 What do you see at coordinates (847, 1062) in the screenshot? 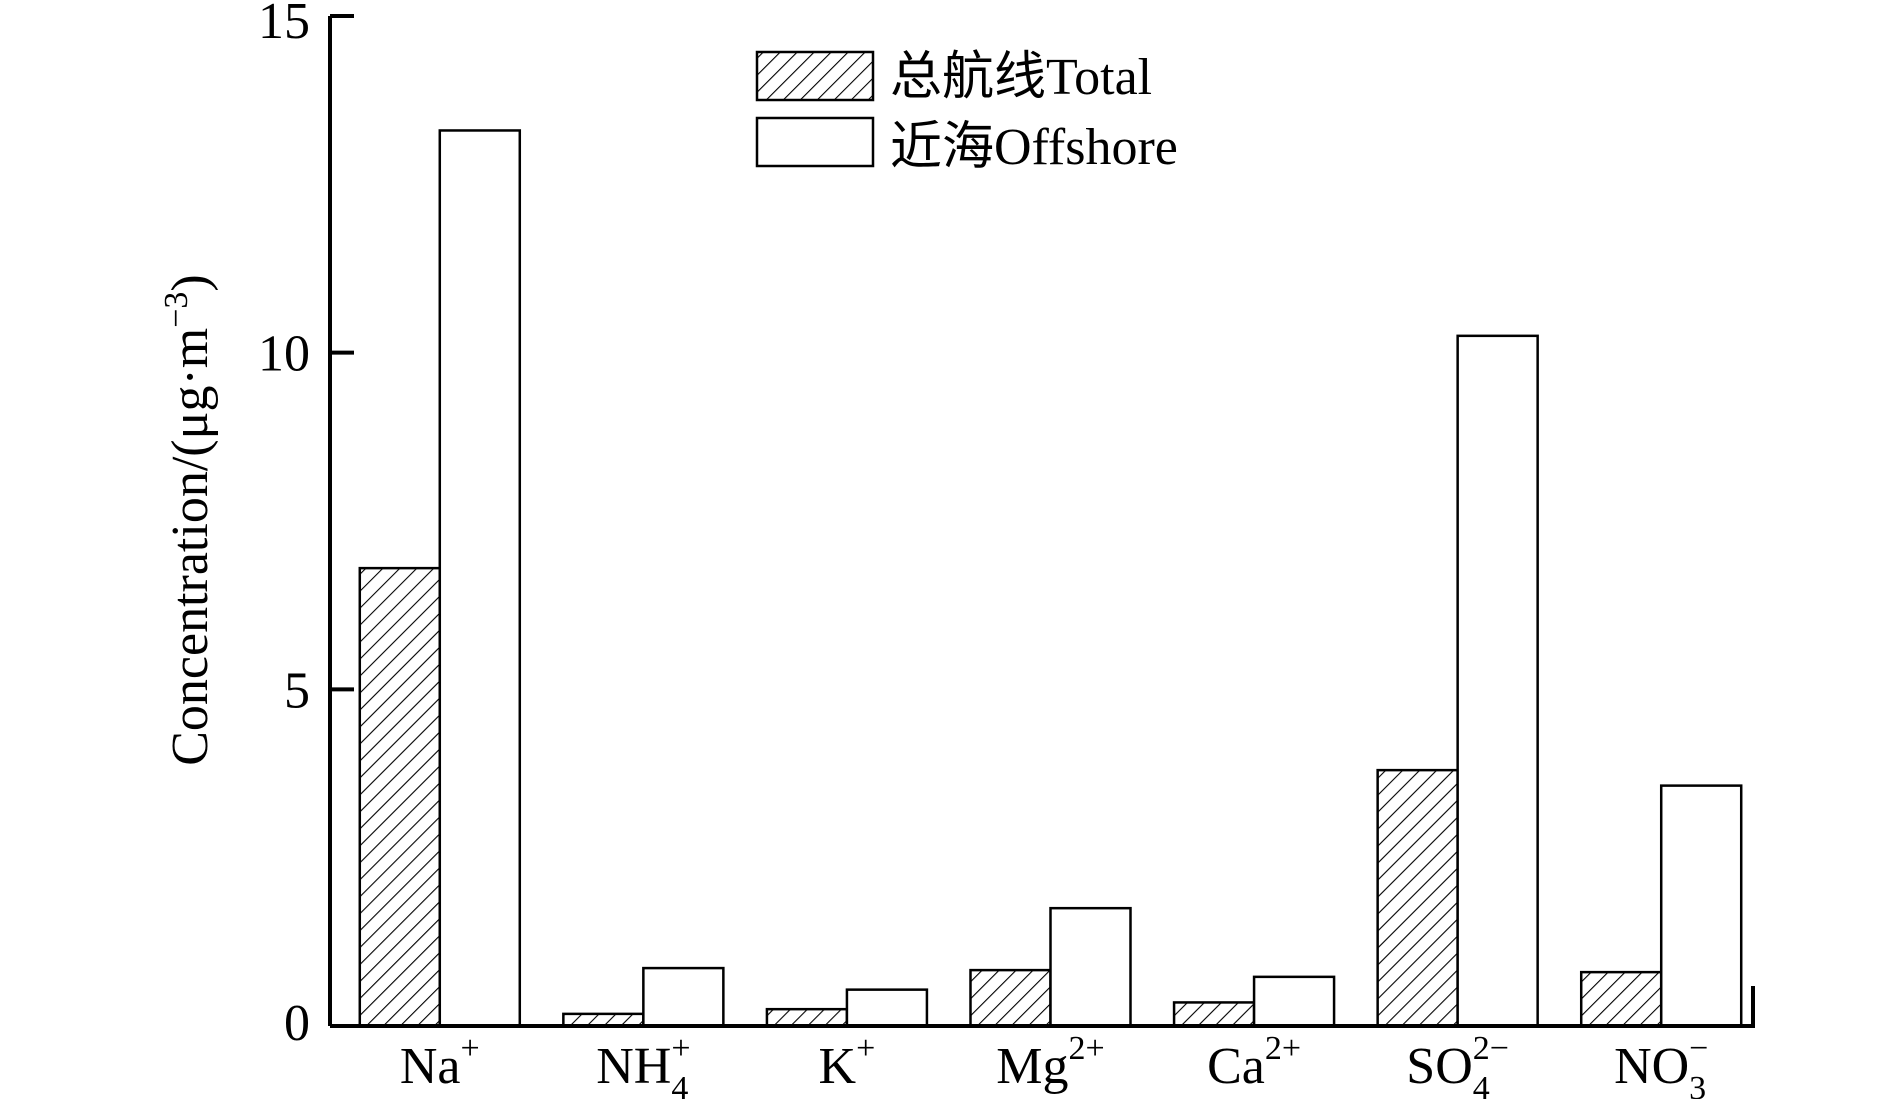
I see `x-category-label-2: K+` at bounding box center [847, 1062].